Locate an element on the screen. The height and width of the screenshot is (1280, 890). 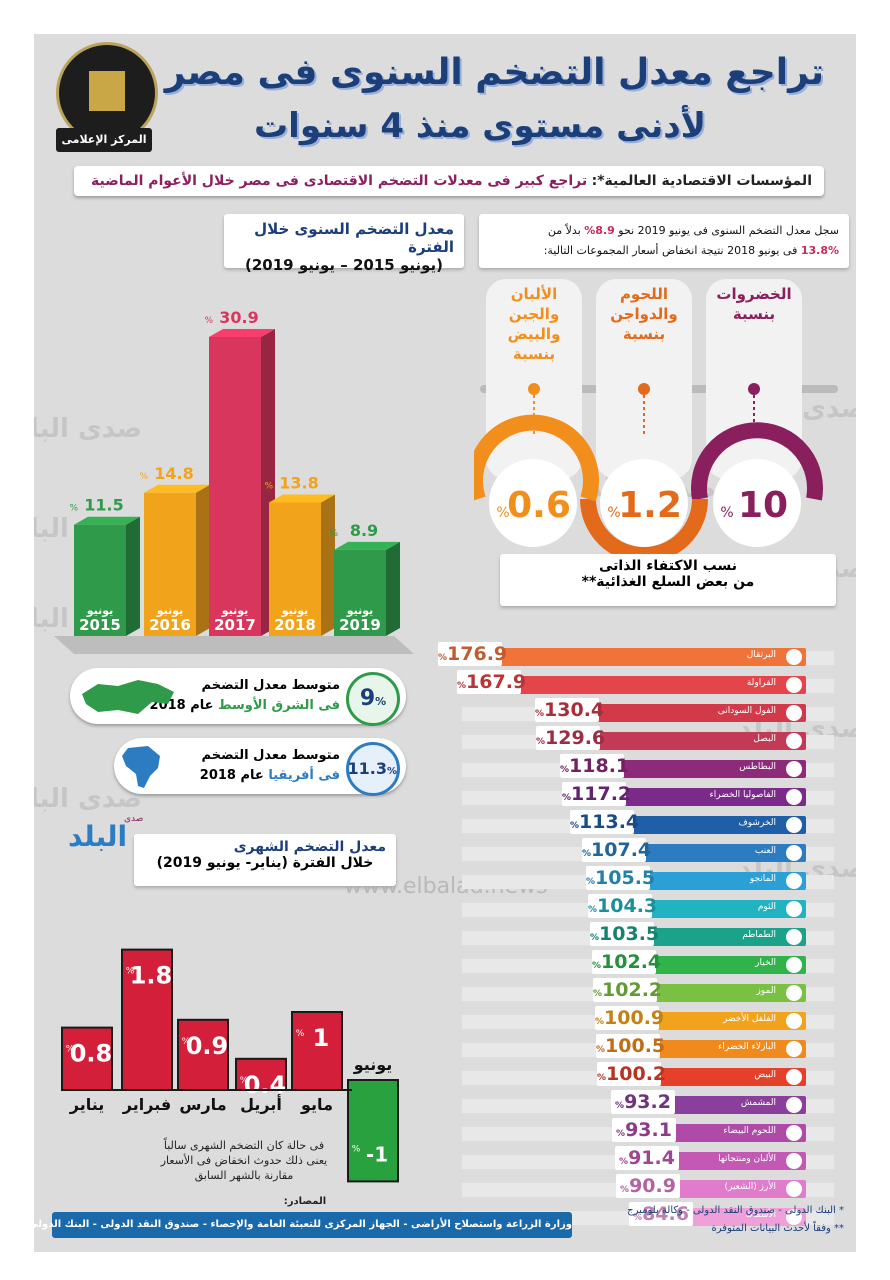
africa-unit: % is located at coordinates (391, 771).